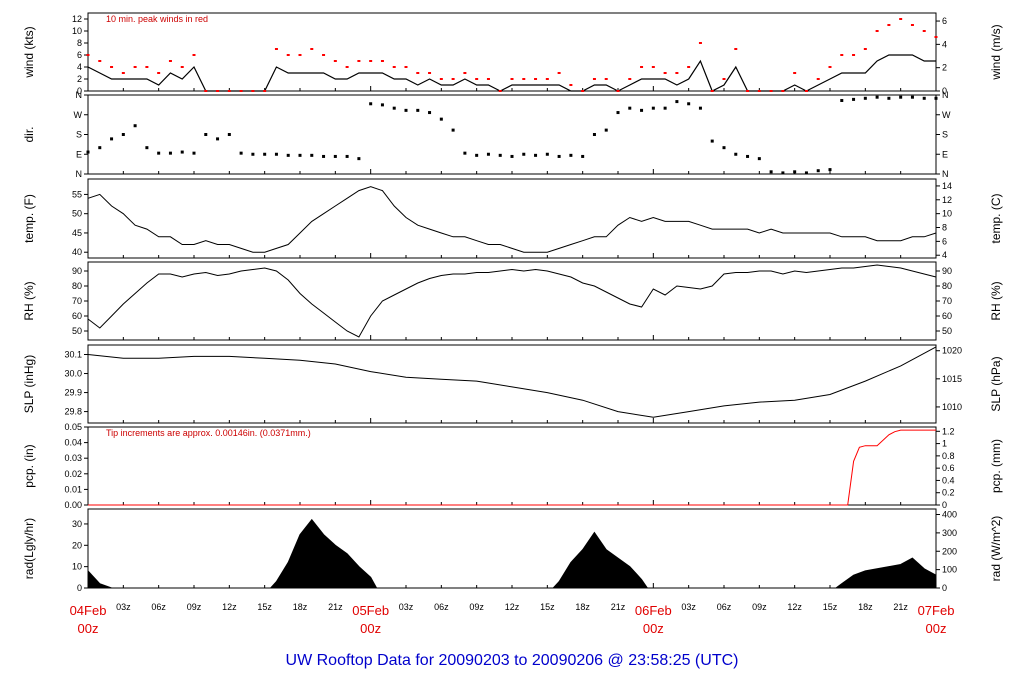  Describe the element at coordinates (79, 588) in the screenshot. I see `y-tick-label-left: 0` at that location.